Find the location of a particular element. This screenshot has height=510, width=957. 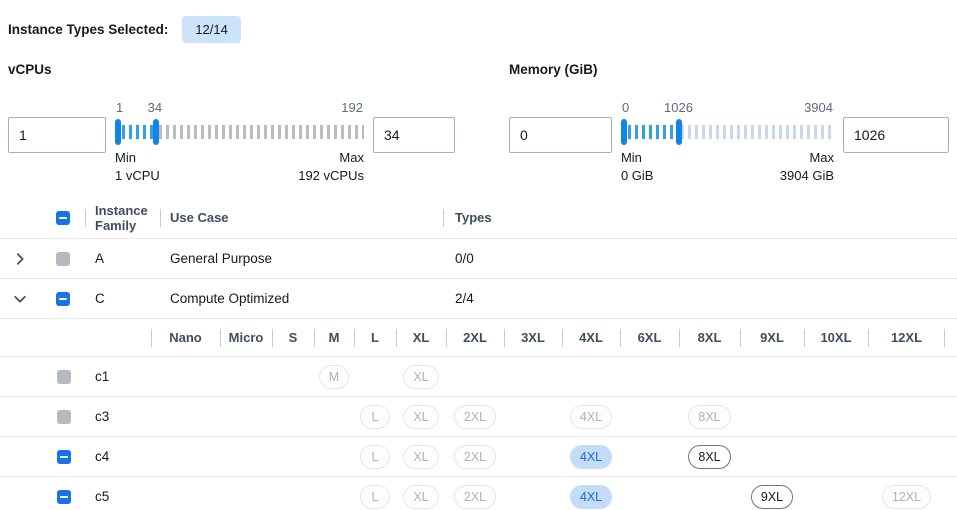

vcpus-range-slider: 1 34 192 Min 1 vCPU Max is located at coordinates (239, 142).